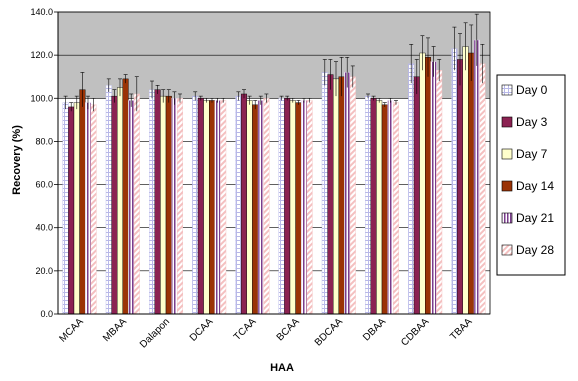  Describe the element at coordinates (155, 333) in the screenshot. I see `x-tick-label: Dalapon` at that location.